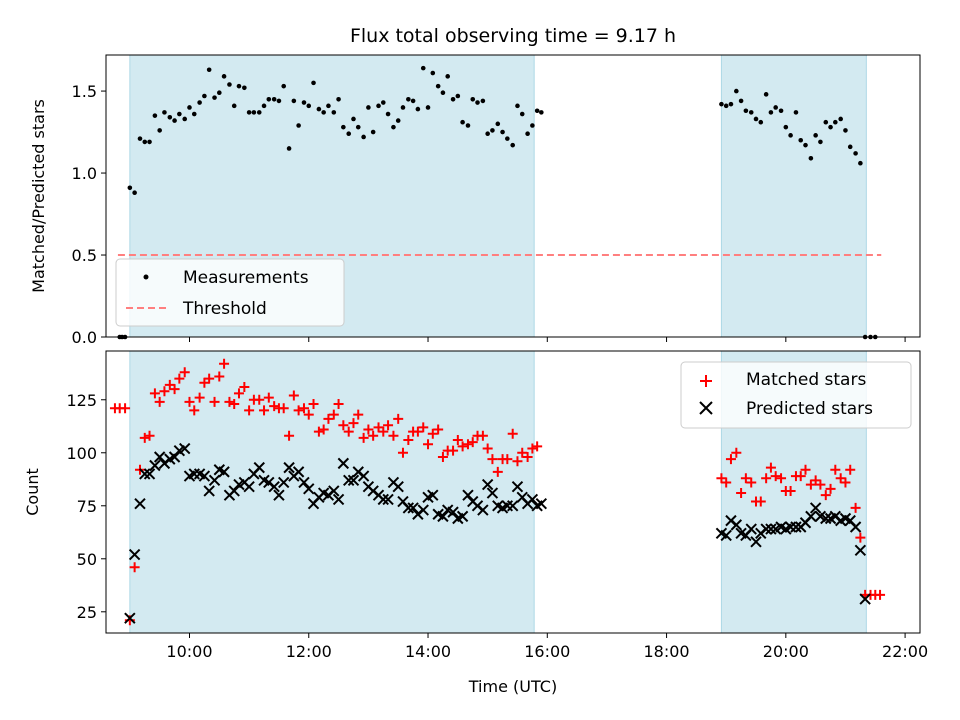 The height and width of the screenshot is (720, 960). I want to click on x-tick-label: 20:00, so click(786, 651).